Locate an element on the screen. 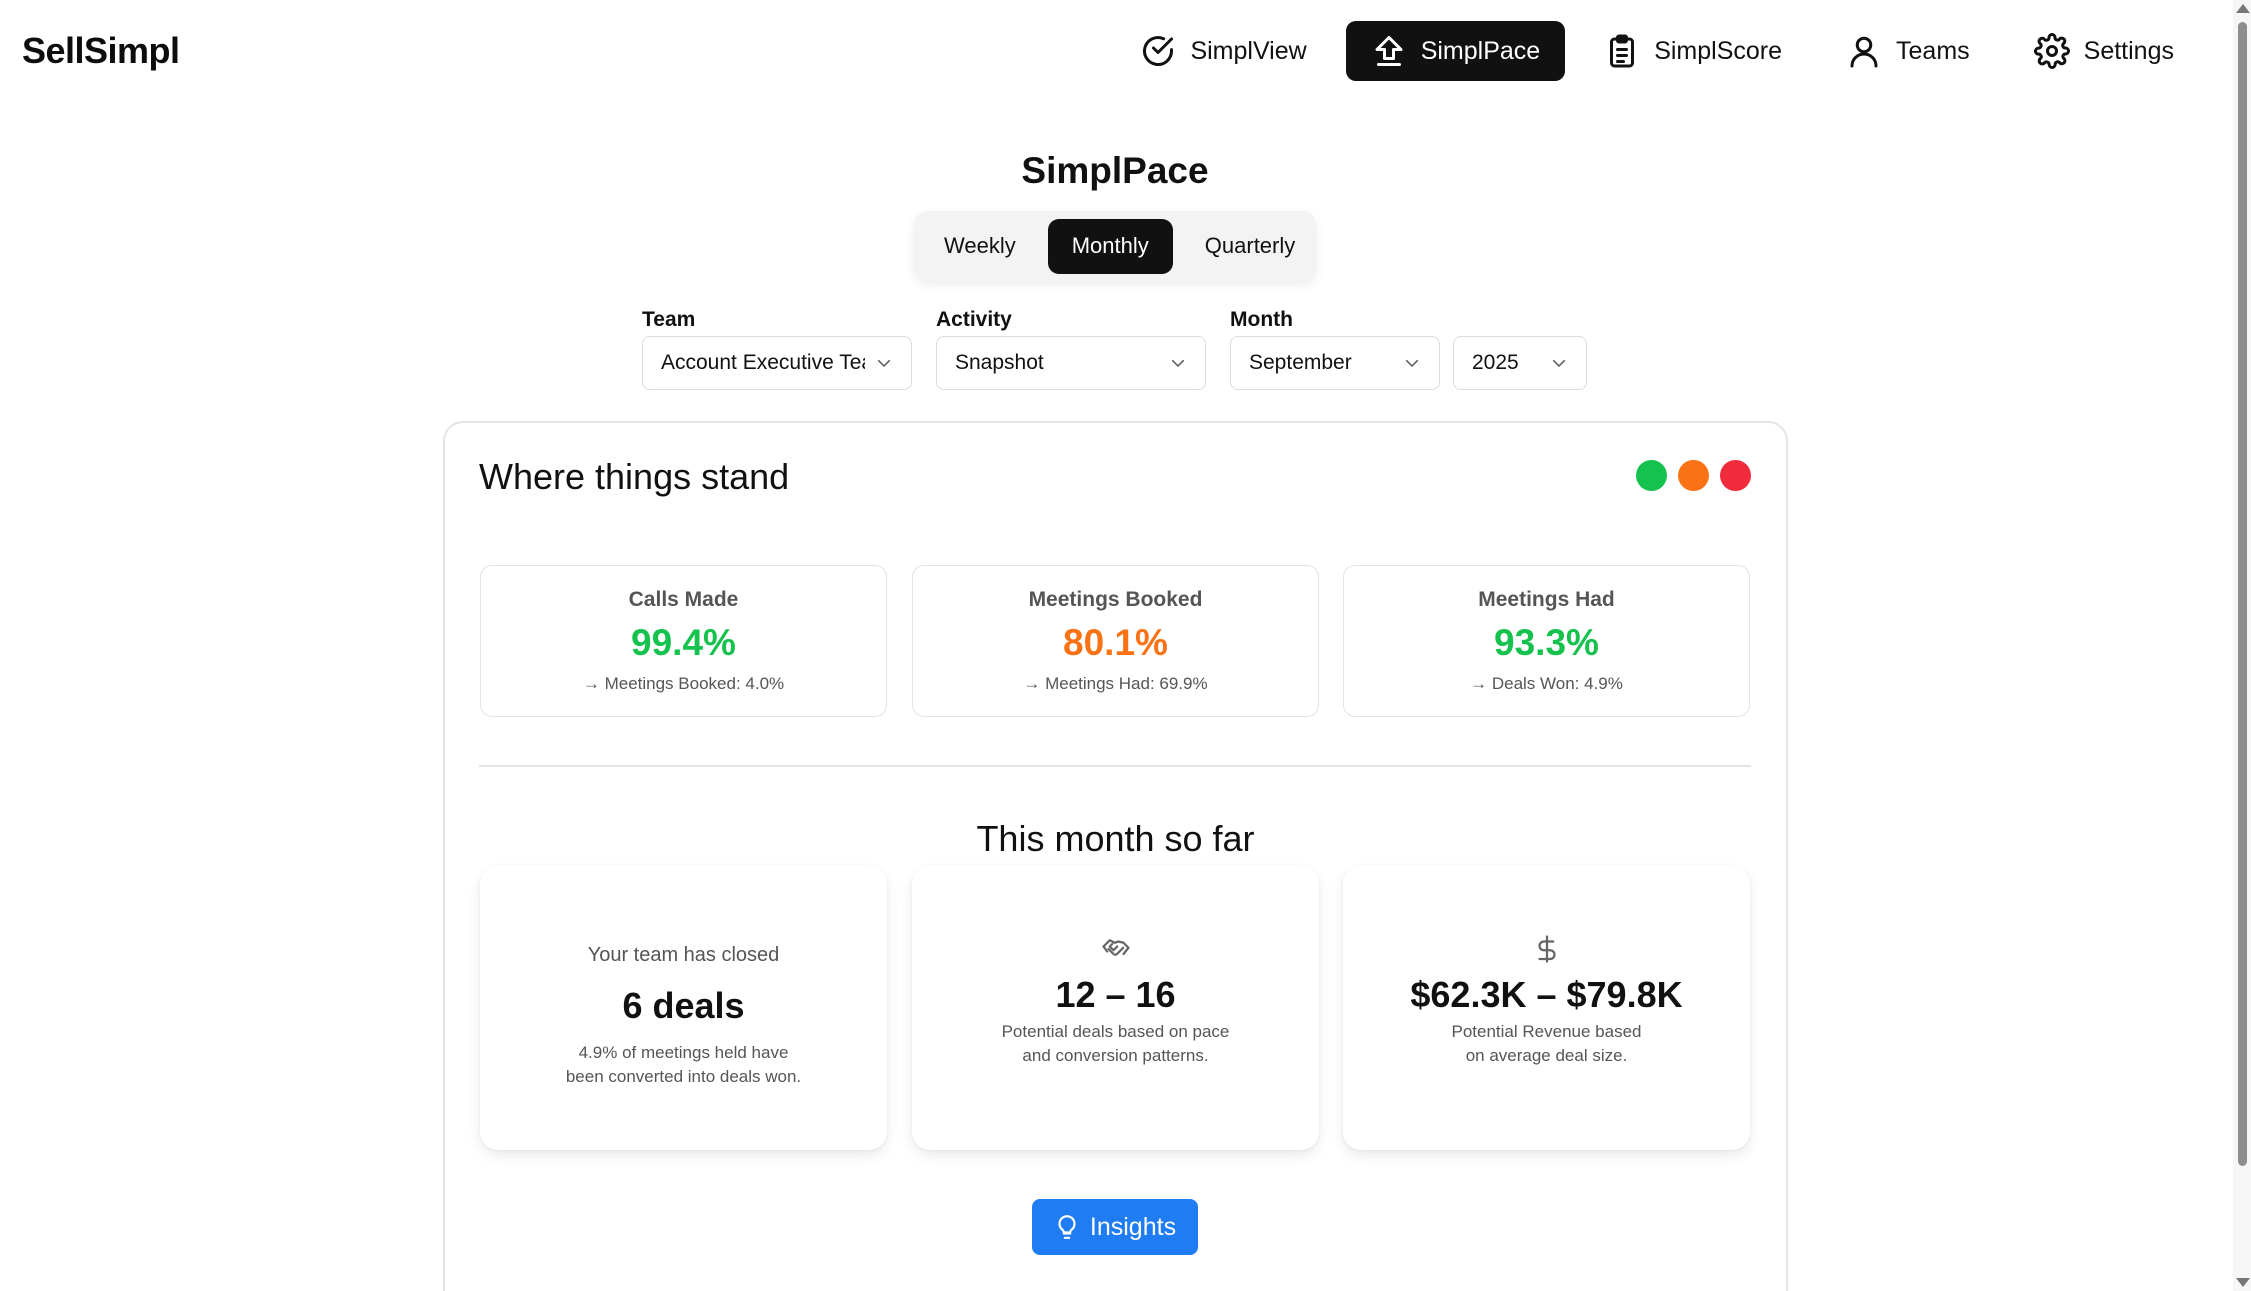  handshake-icon is located at coordinates (1115, 947).